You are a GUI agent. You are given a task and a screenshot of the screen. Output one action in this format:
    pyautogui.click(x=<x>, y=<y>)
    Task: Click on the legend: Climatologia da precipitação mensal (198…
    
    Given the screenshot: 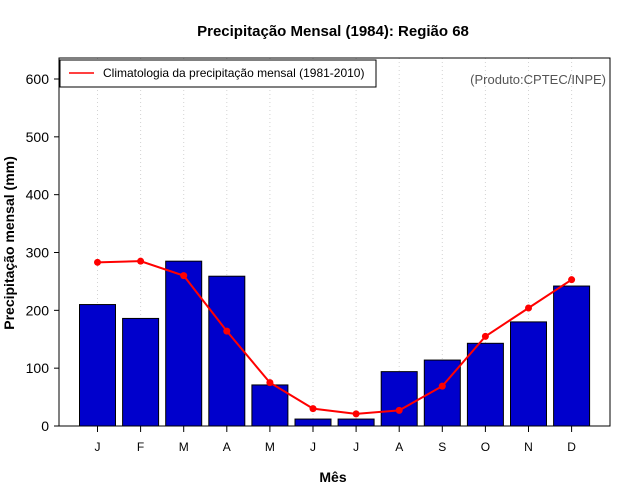 What is the action you would take?
    pyautogui.click(x=218, y=73)
    